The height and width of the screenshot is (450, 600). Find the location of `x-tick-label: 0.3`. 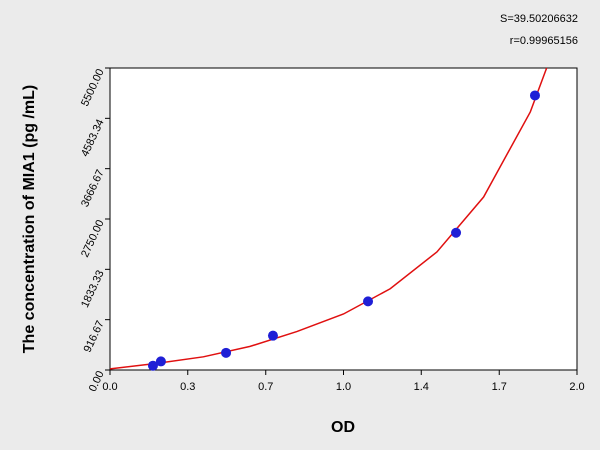

x-tick-label: 0.3 is located at coordinates (187, 387).